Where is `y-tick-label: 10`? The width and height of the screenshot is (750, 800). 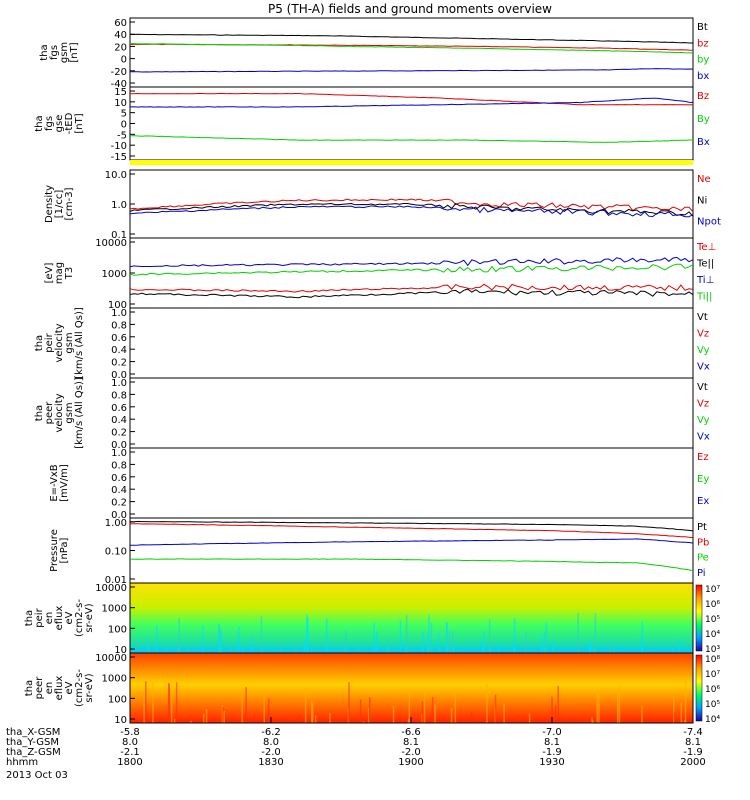 y-tick-label: 10 is located at coordinates (120, 650).